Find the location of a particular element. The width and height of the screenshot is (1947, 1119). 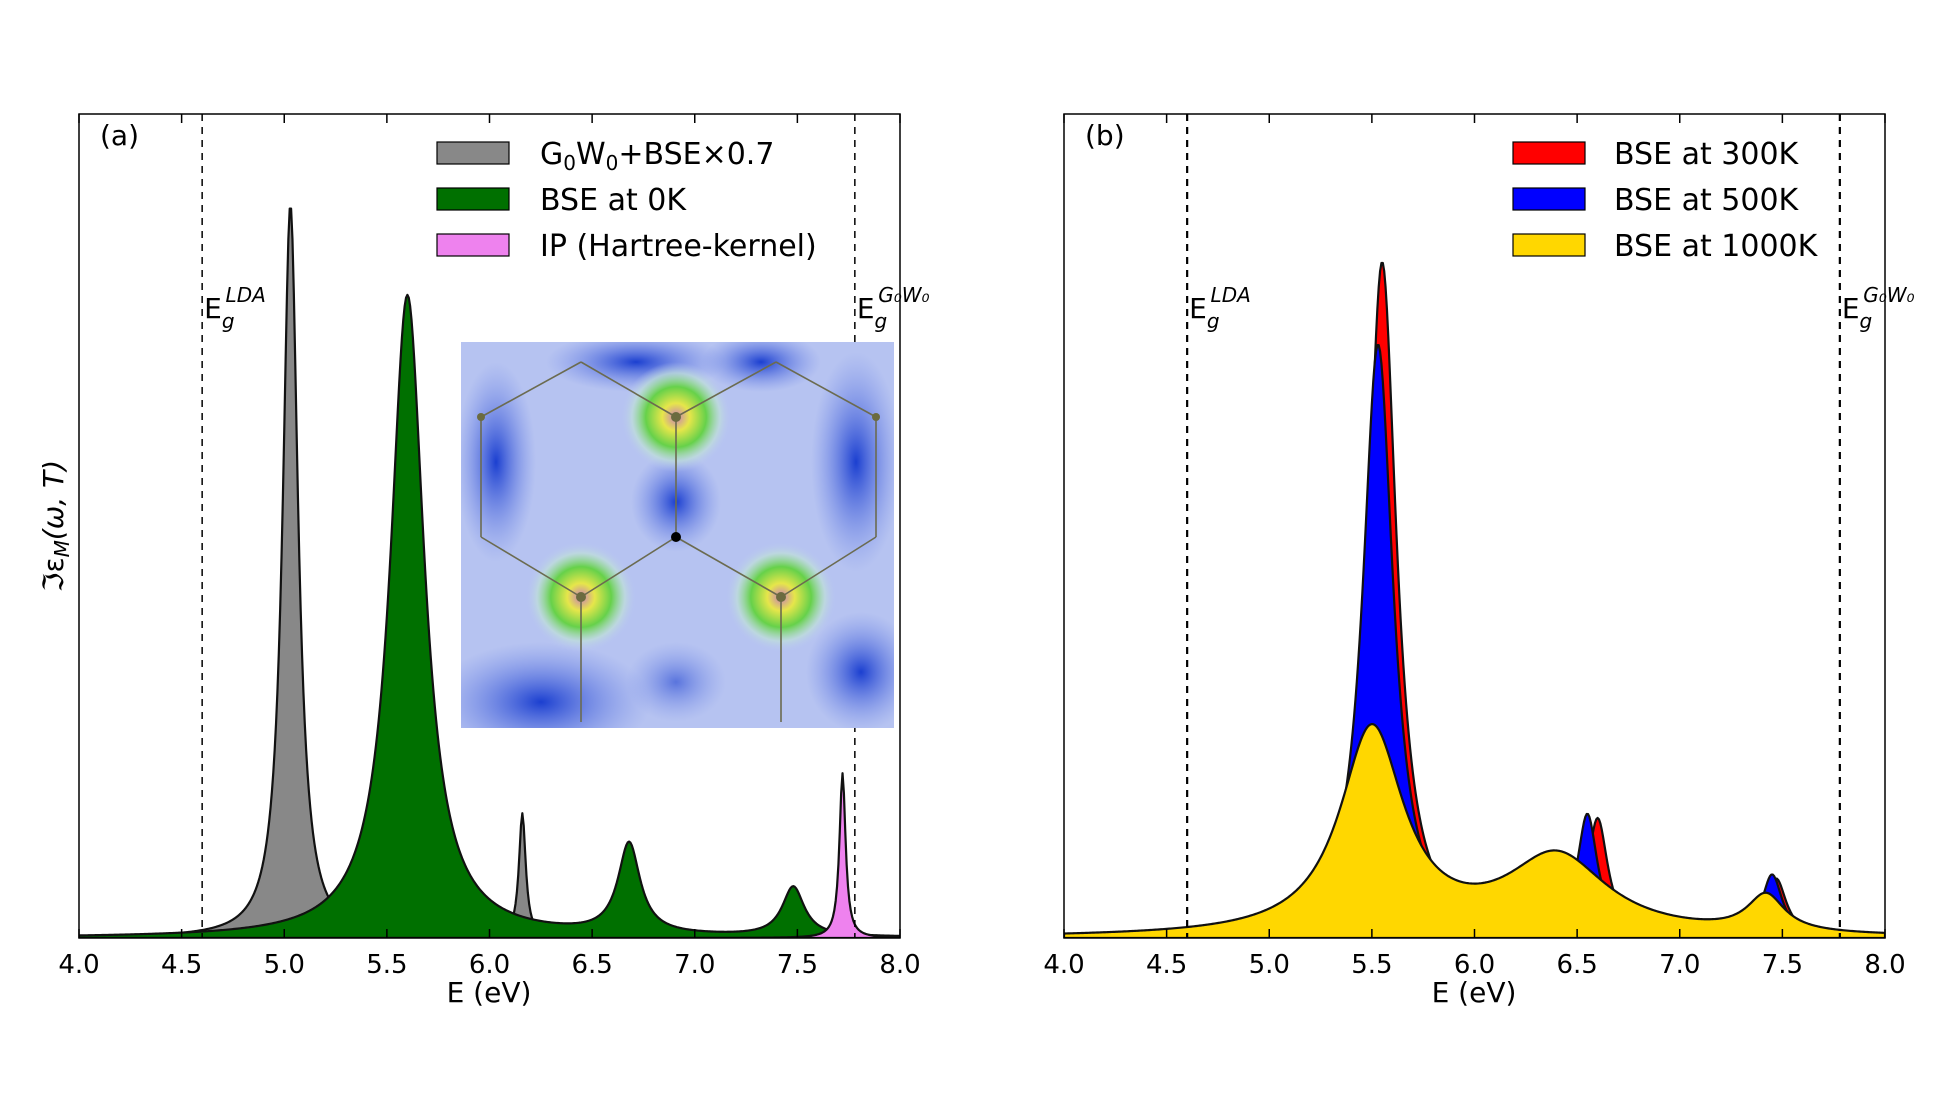

legend-label-0-1: BSE at 0K is located at coordinates (613, 200).